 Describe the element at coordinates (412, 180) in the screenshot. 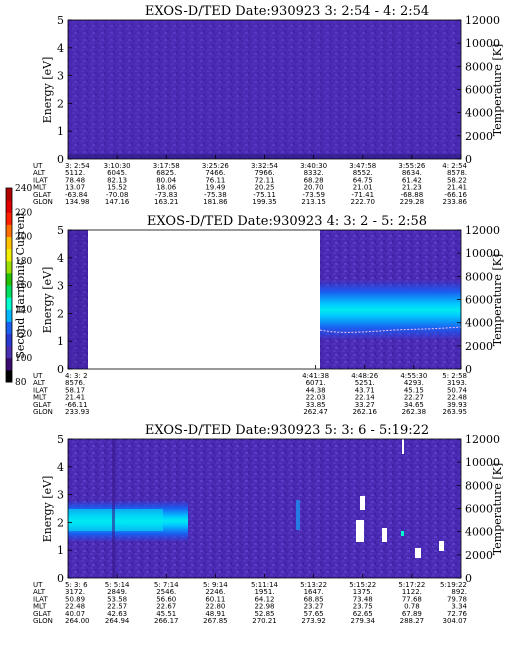

I see `ephemeris-value: 61.42` at that location.